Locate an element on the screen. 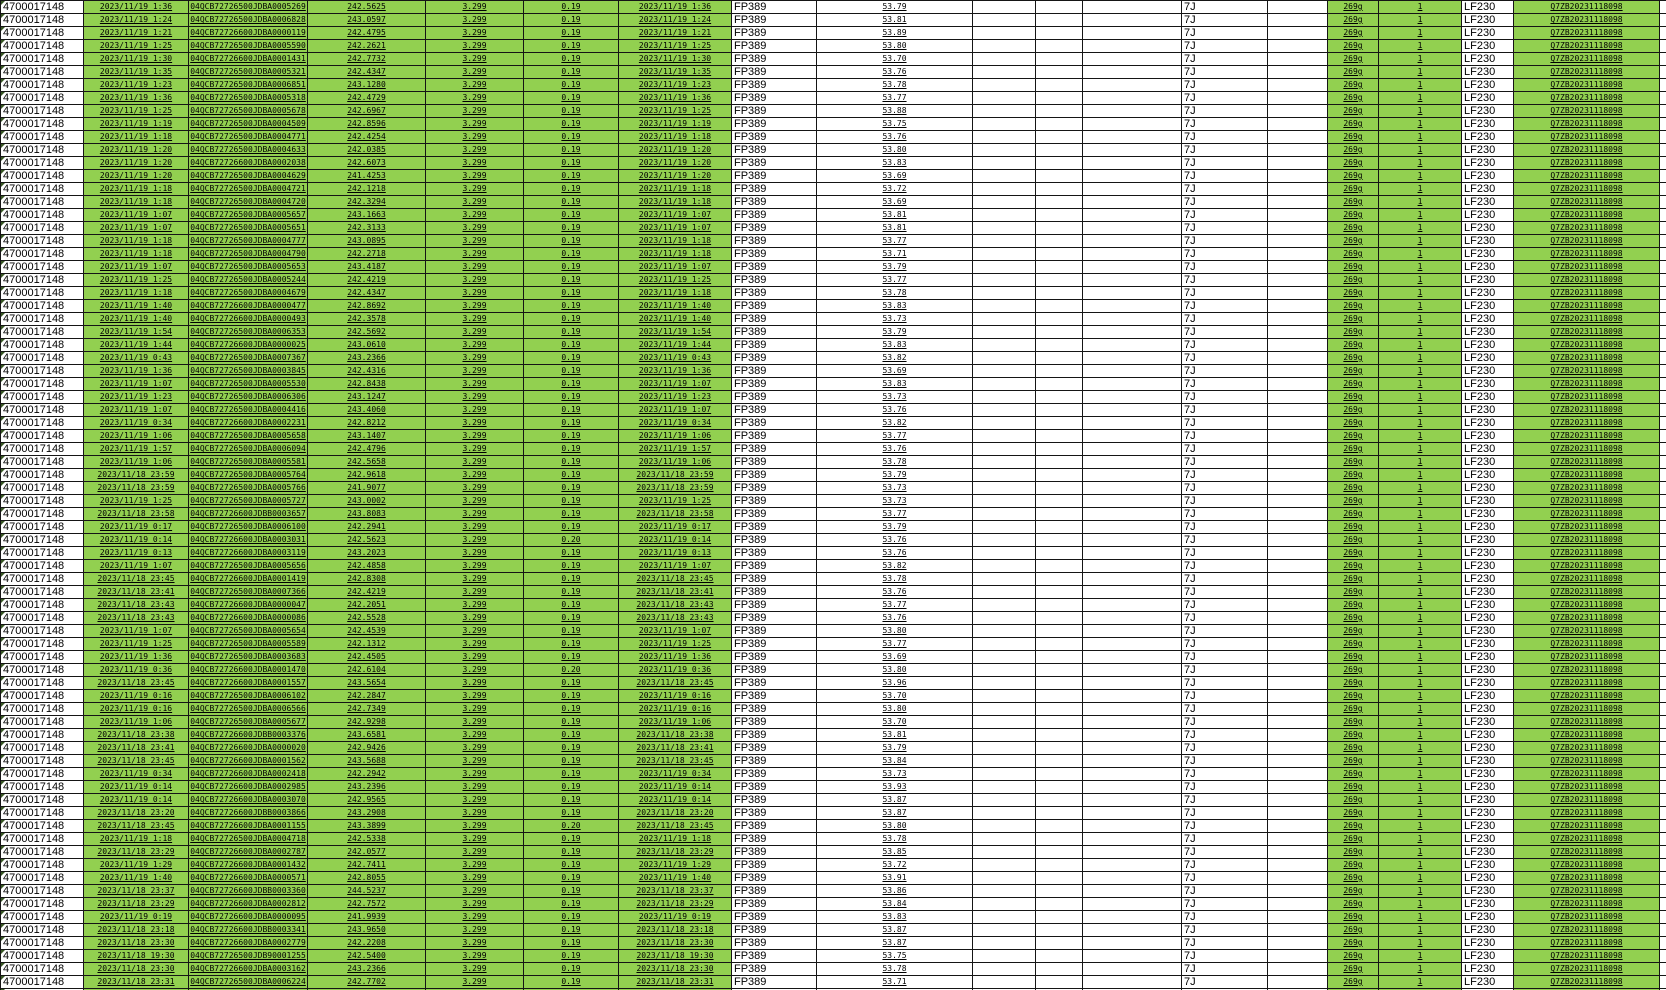 This screenshot has width=1666, height=990. cell-test-time-repeat: 2023/11/19 1:24 is located at coordinates (675, 20).